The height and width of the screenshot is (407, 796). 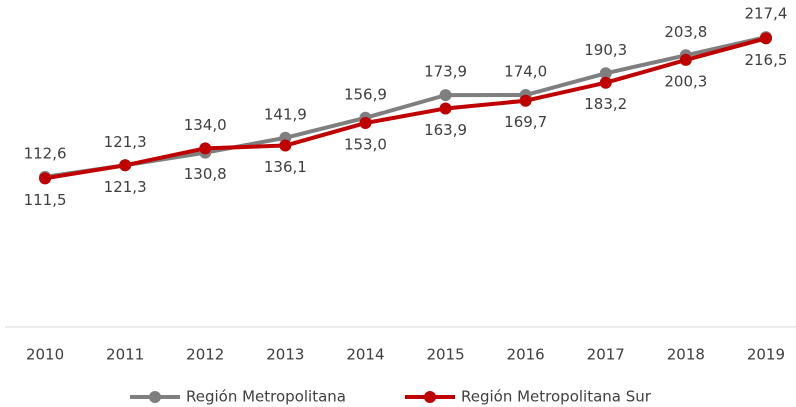 I want to click on x-tick-label: 2012, so click(x=205, y=355).